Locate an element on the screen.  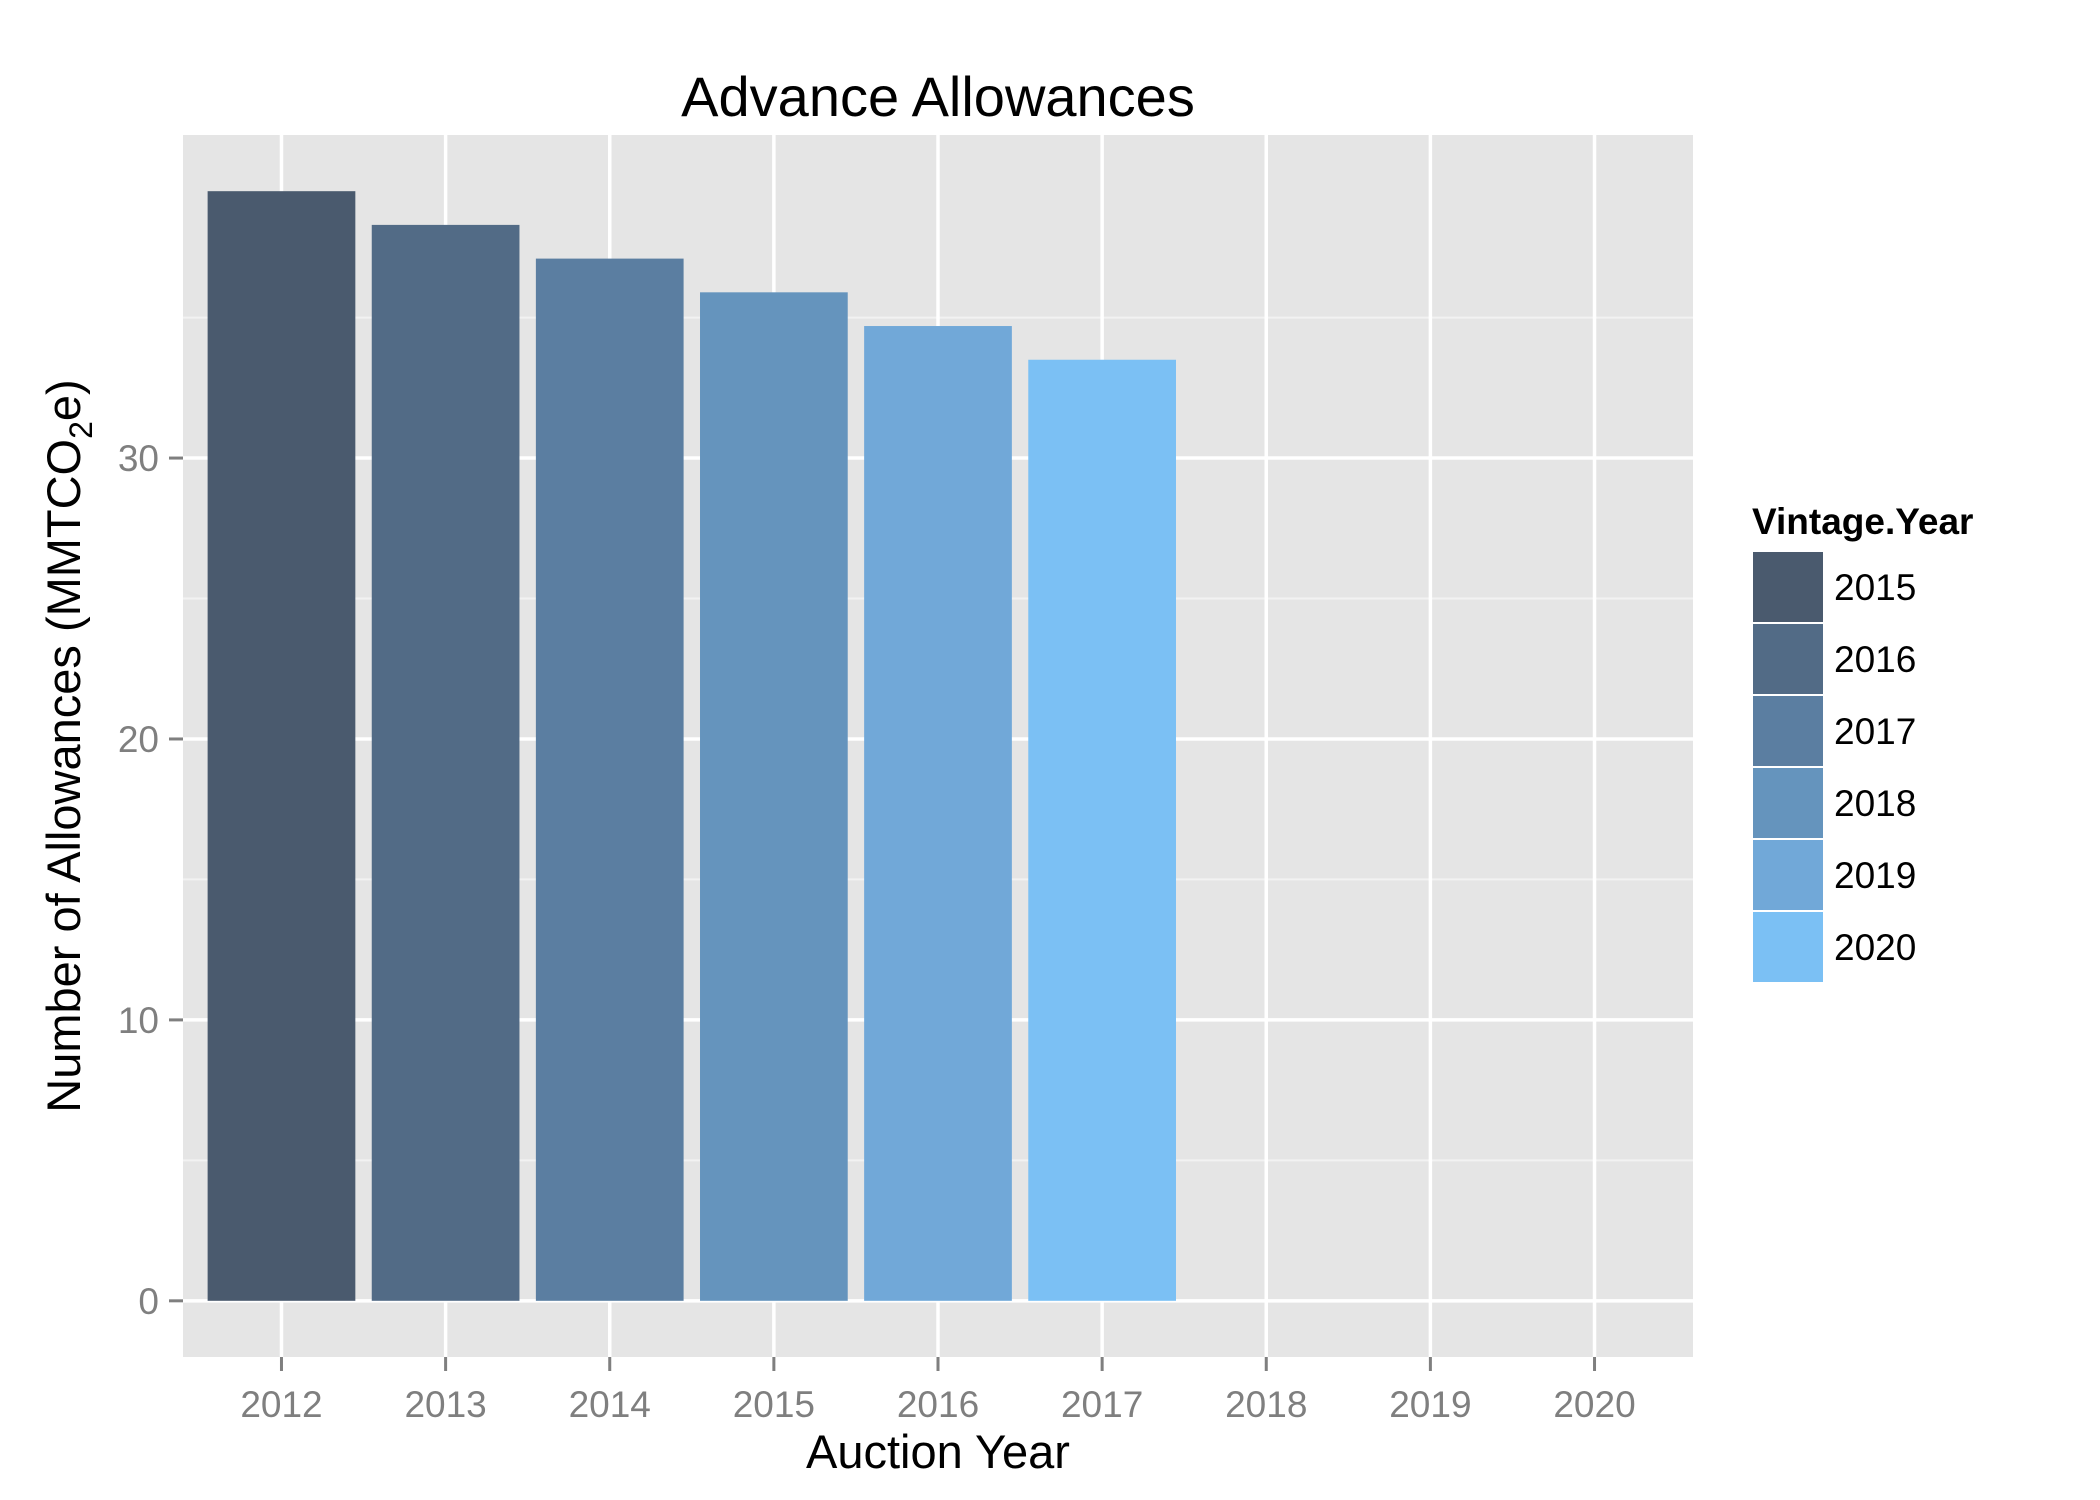
x-axis-ticks: 2012 2013 2014 2015 2016 2017 2018 2019 2020 is located at coordinates (938, 1391).